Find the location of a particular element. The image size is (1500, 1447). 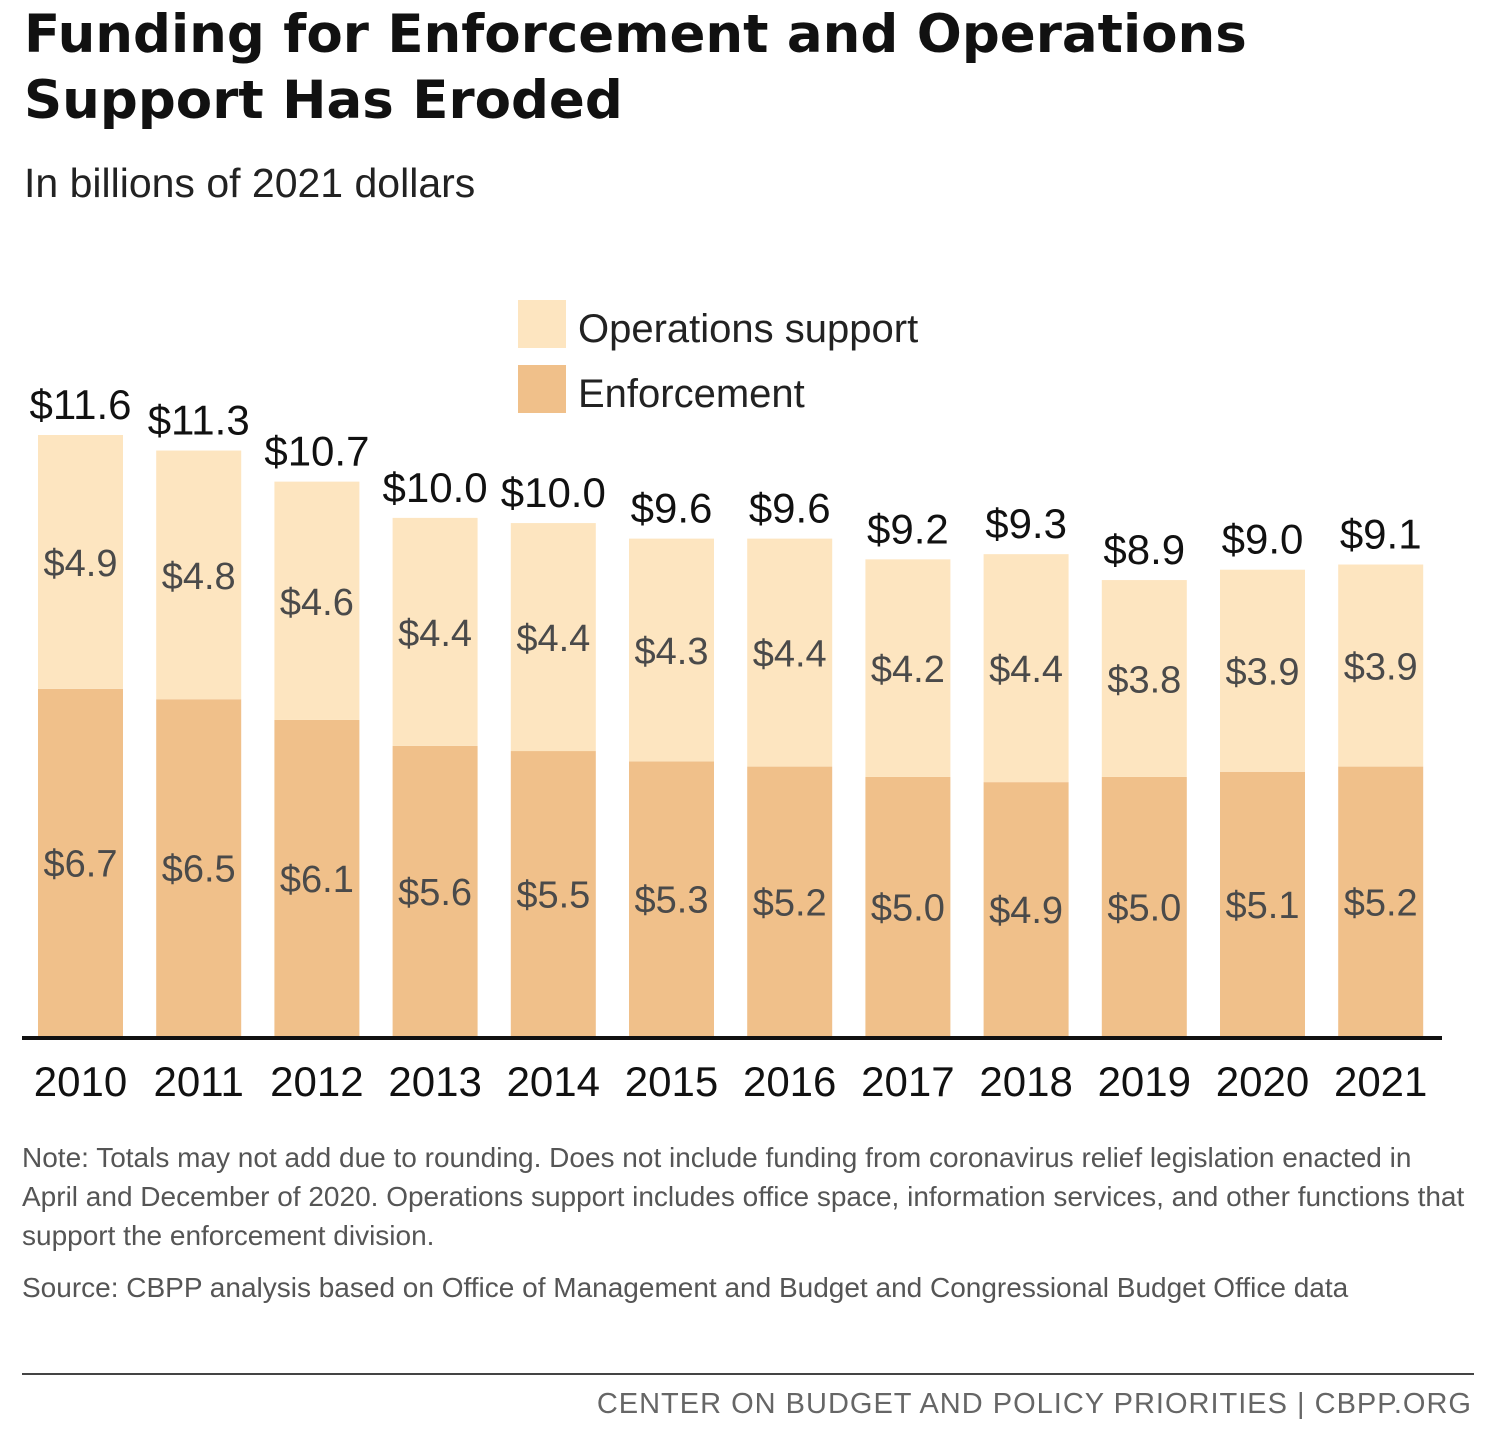

x-tick-label-2015: 2015 is located at coordinates (671, 1081).